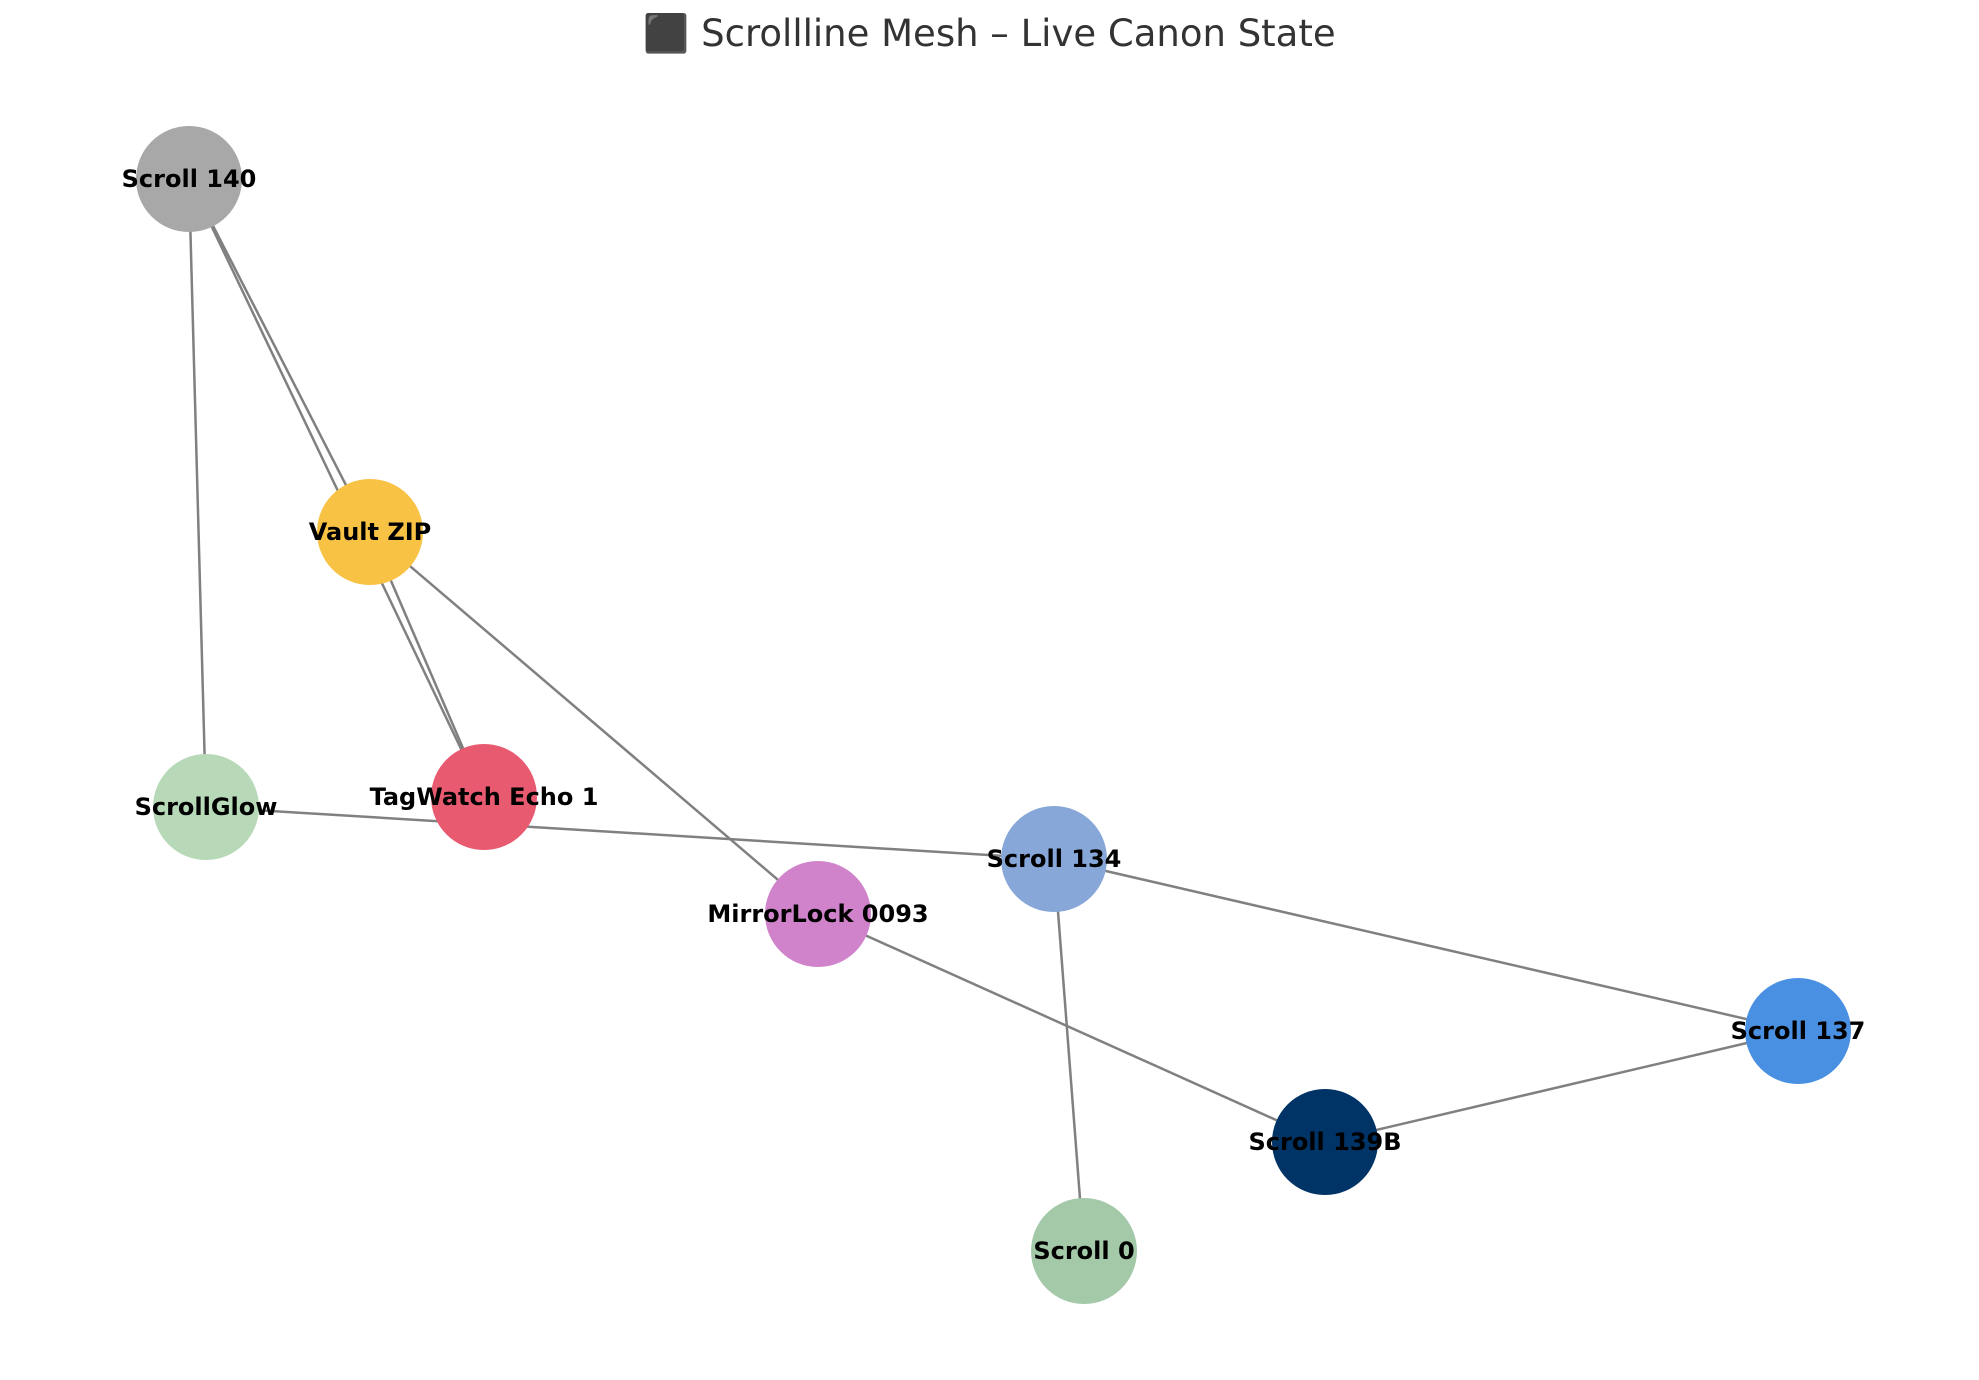 The image size is (1979, 1380). I want to click on diagram-title: ⬛ Scrollline Mesh – Live Canon State, so click(989, 33).